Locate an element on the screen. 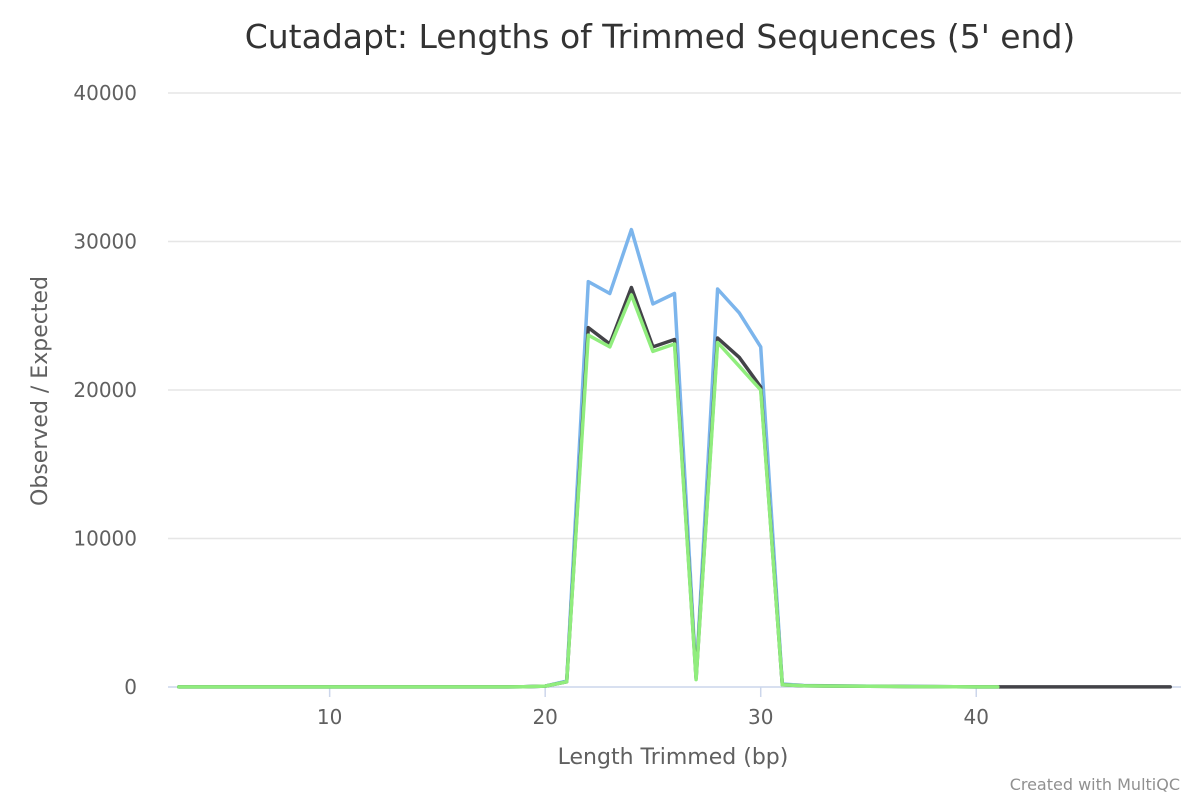  credits-text: Created with MultiQC is located at coordinates (1095, 784).